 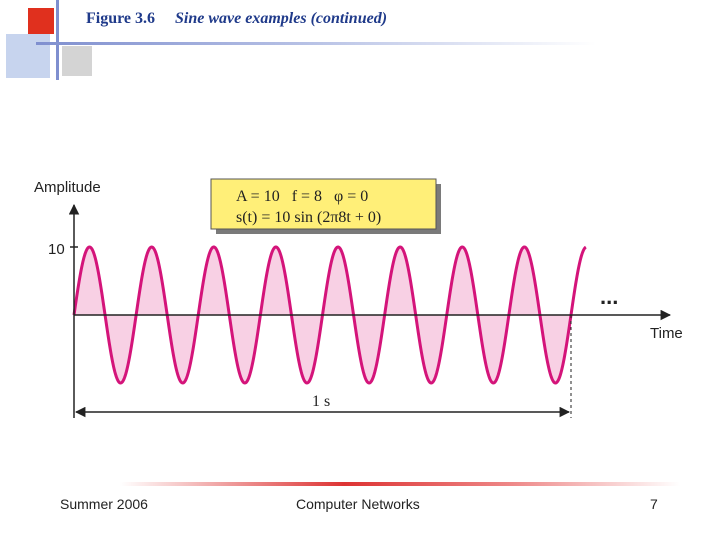 I want to click on figure-label: Figure 3.6, so click(x=121, y=18).